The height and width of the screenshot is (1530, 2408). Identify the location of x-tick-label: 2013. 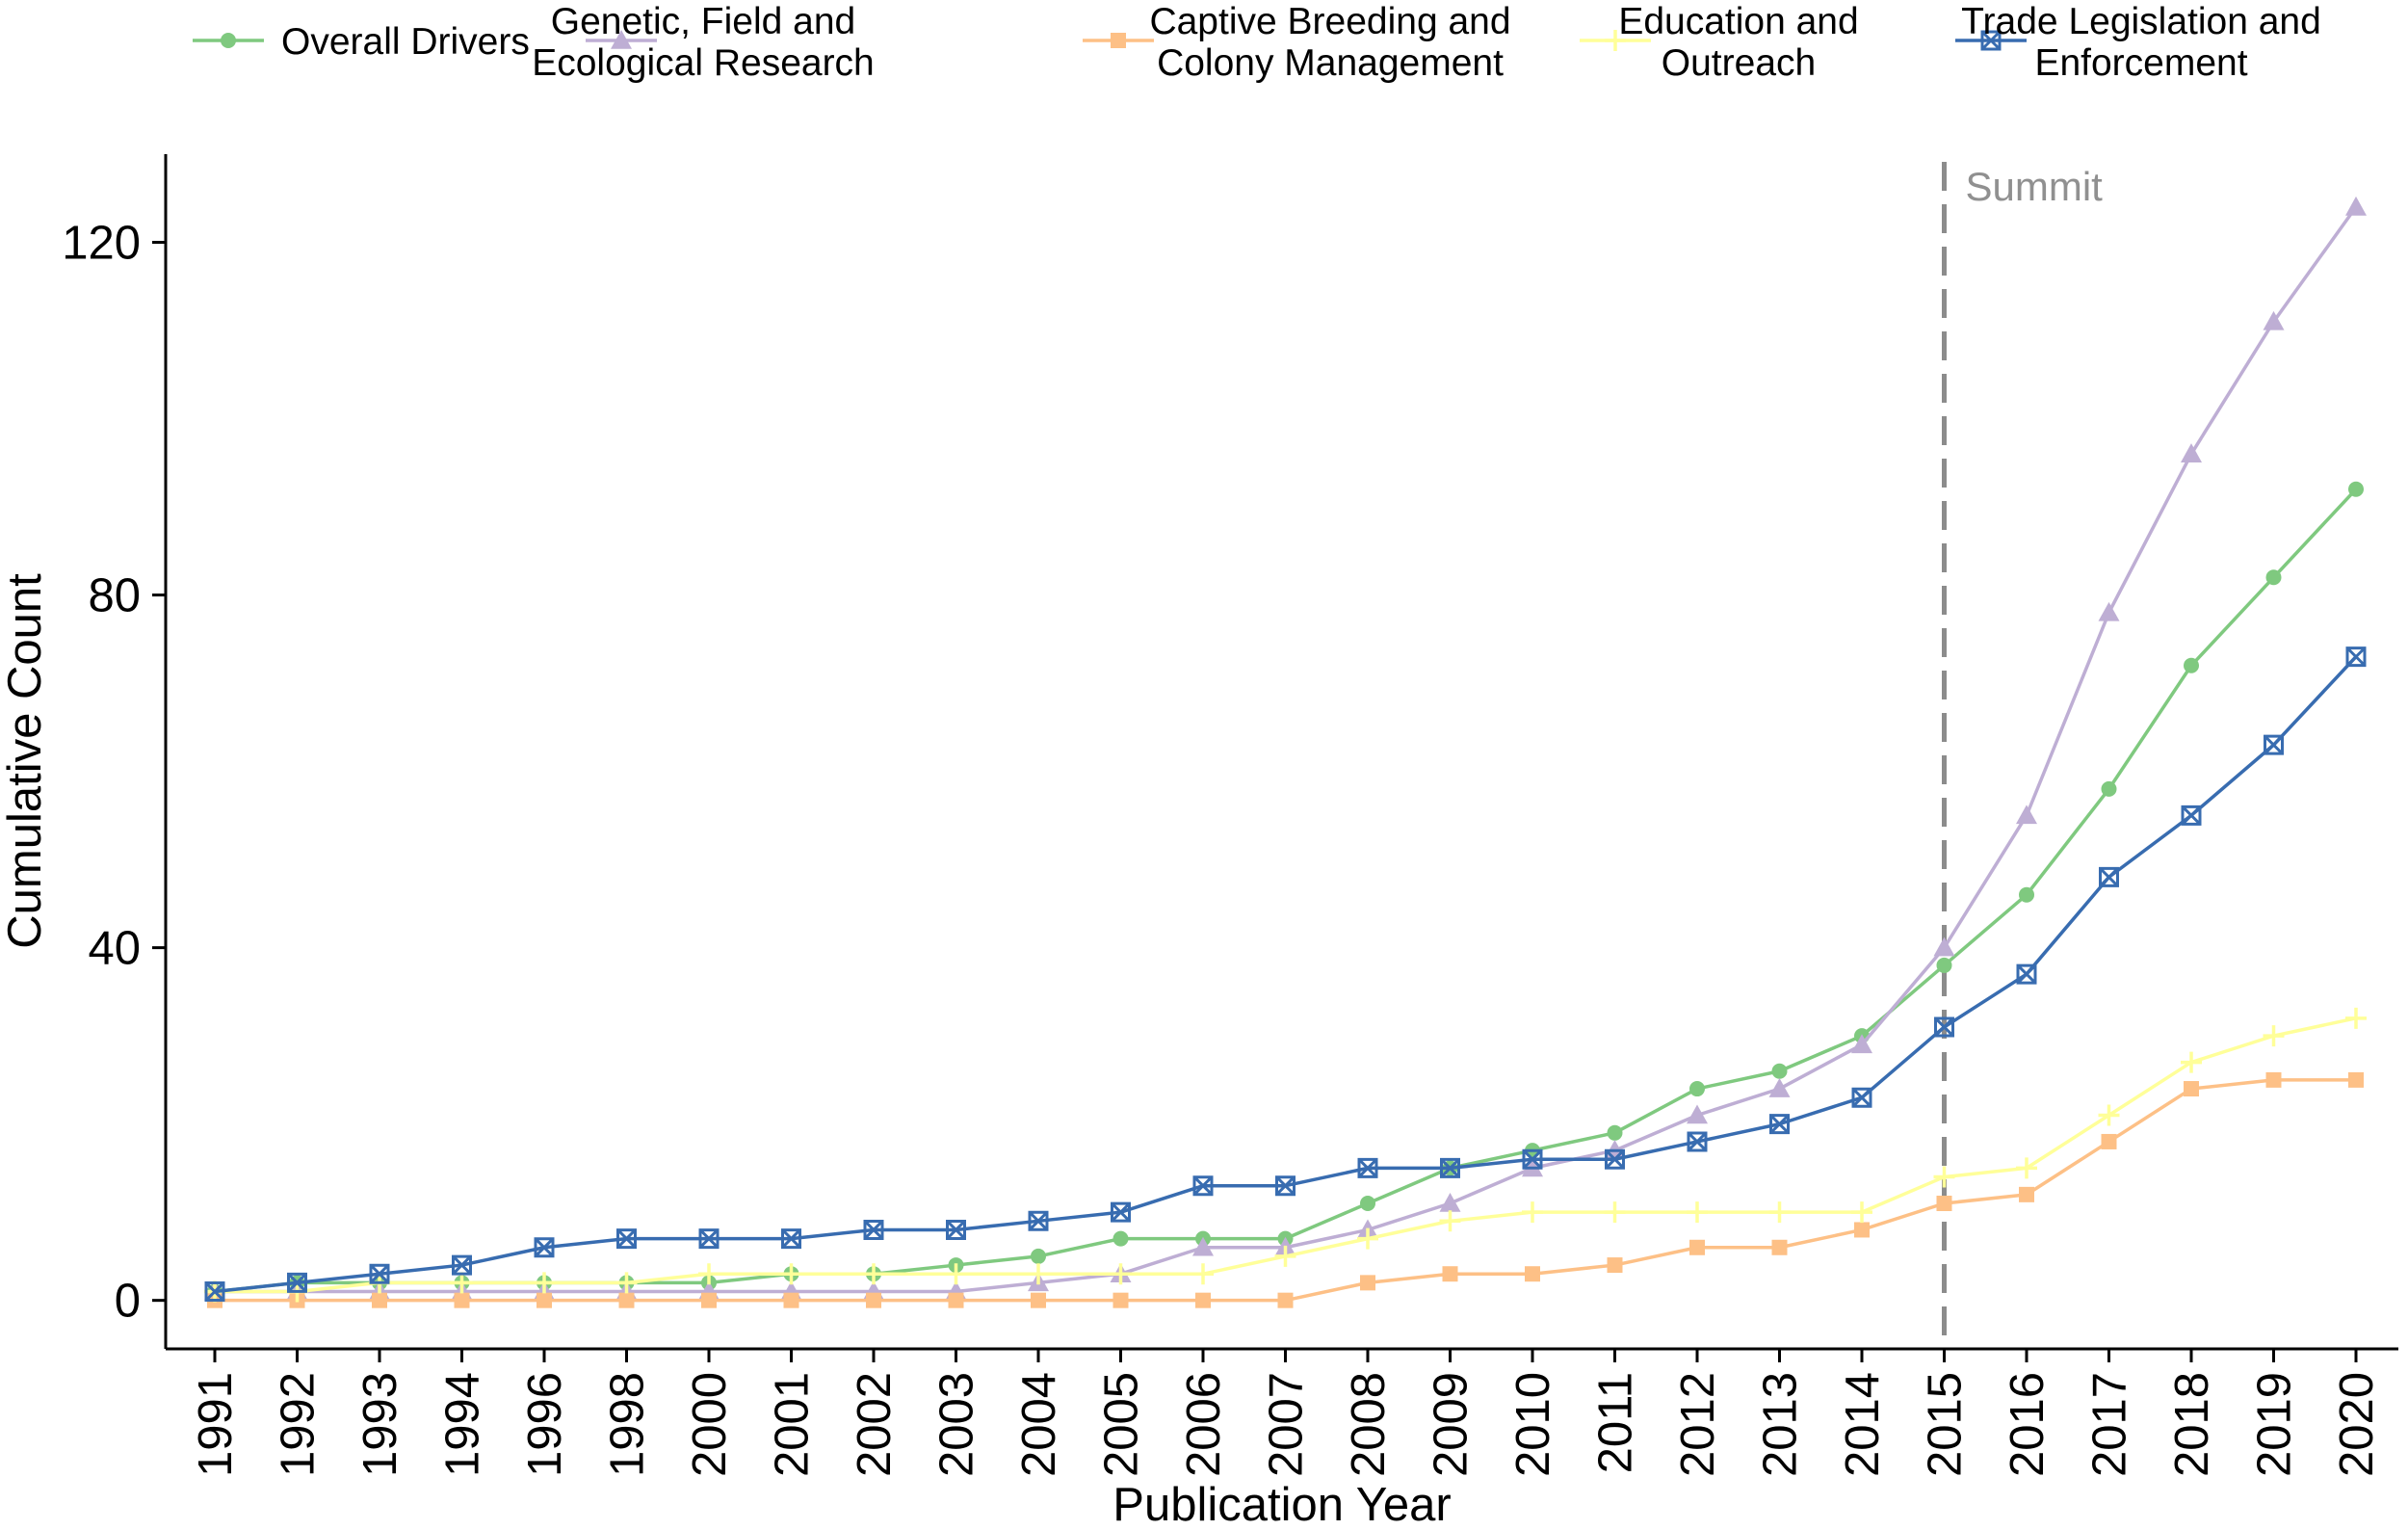
(1781, 1424).